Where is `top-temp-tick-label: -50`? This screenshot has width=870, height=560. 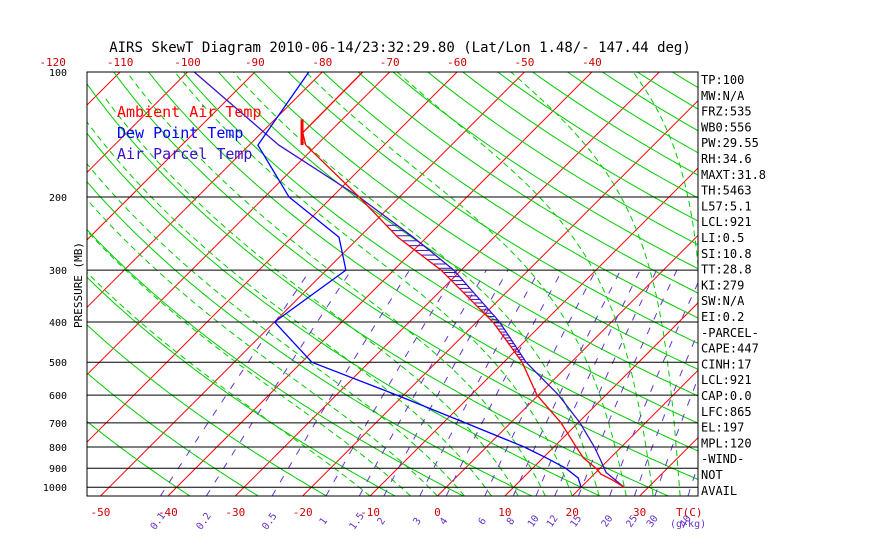
top-temp-tick-label: -50 is located at coordinates (525, 62).